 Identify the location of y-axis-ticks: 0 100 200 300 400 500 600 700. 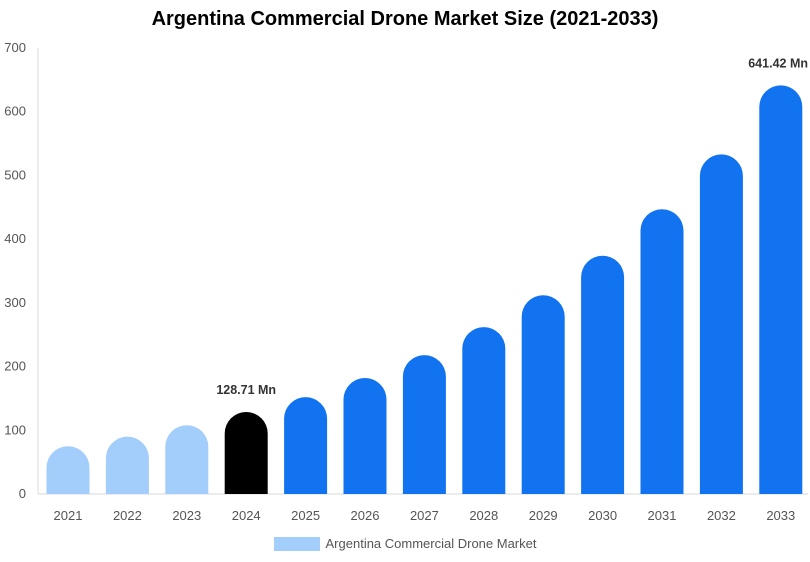
(15, 270).